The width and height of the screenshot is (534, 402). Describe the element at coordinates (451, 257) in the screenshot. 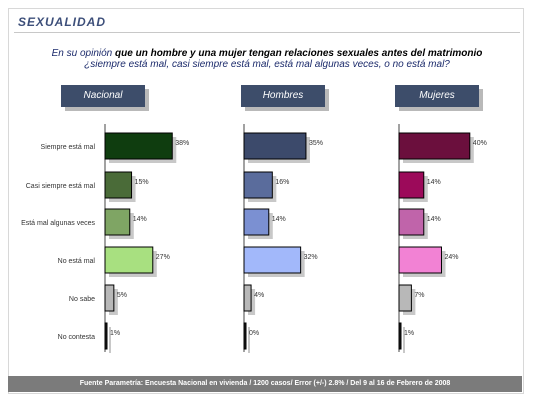

I see `data-label: 24%` at that location.